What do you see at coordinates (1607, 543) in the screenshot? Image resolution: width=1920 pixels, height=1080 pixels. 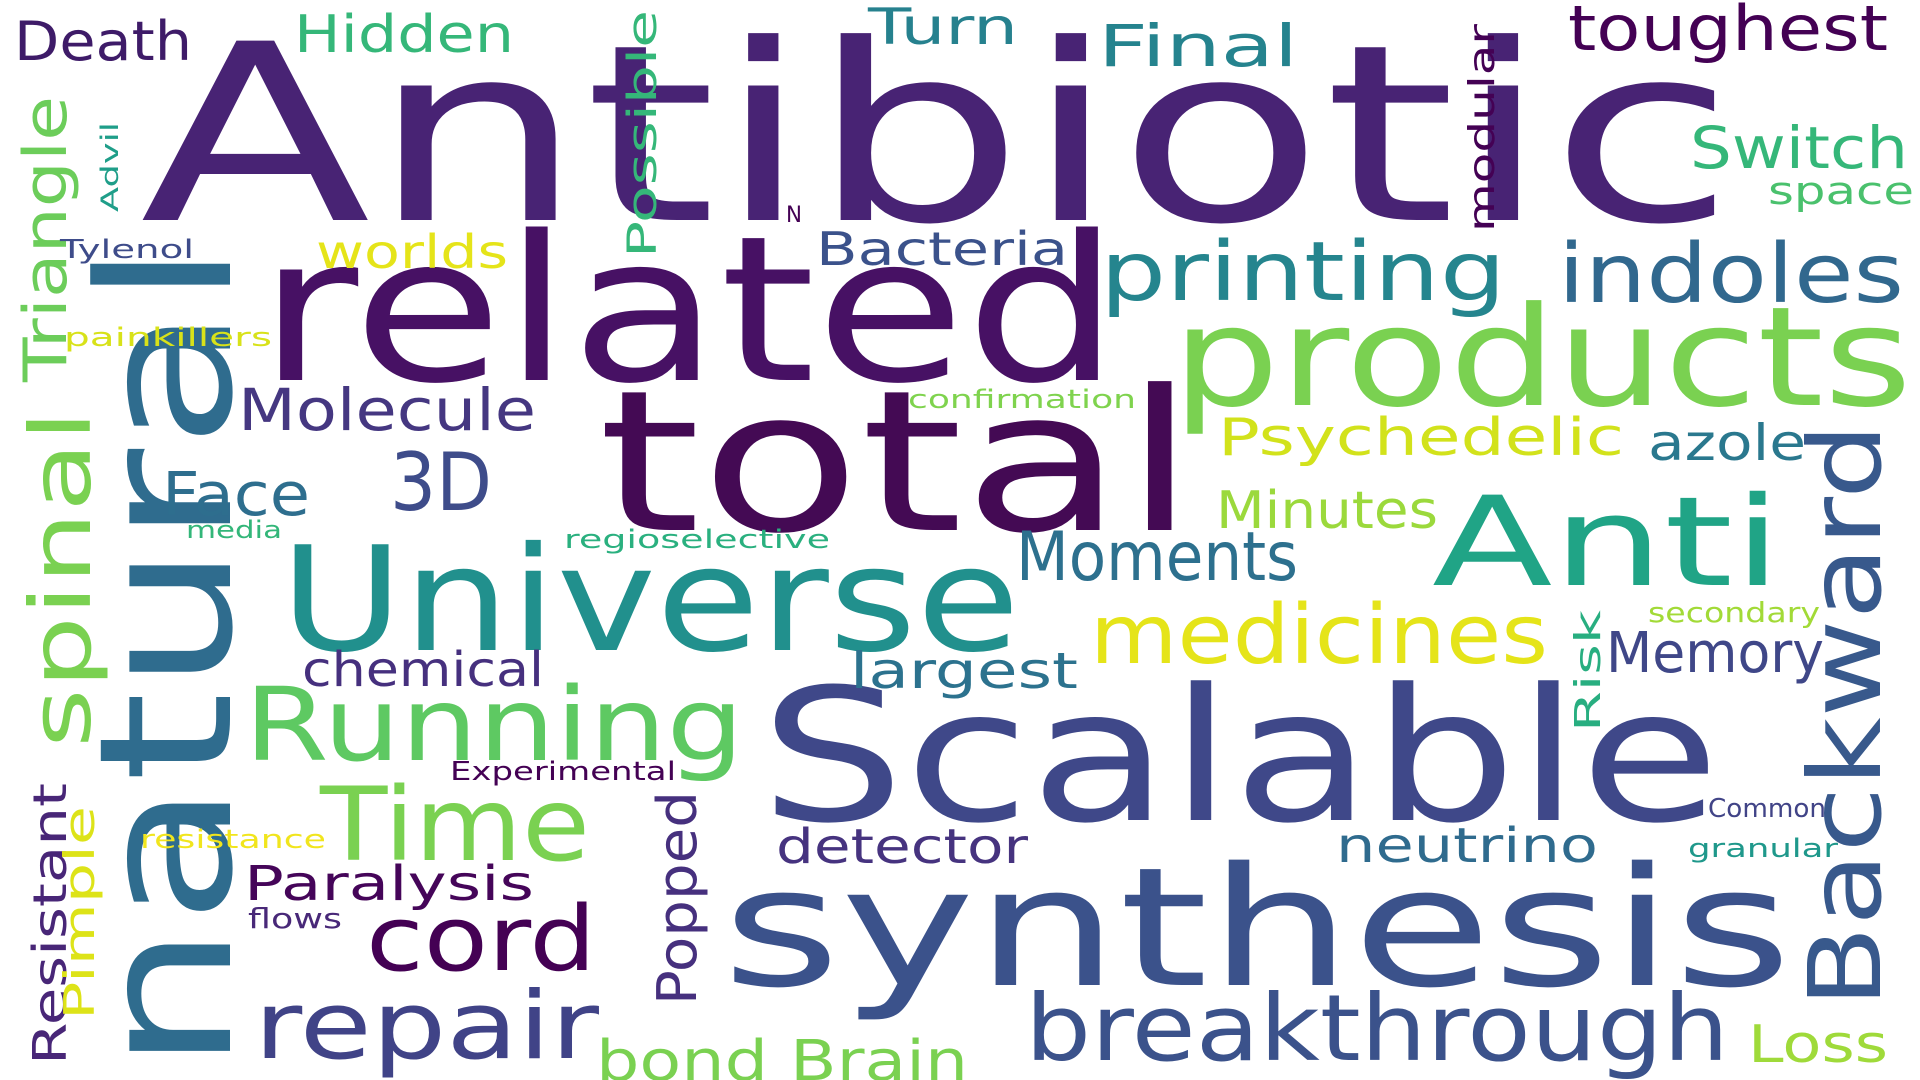 I see `word-anti: Anti` at bounding box center [1607, 543].